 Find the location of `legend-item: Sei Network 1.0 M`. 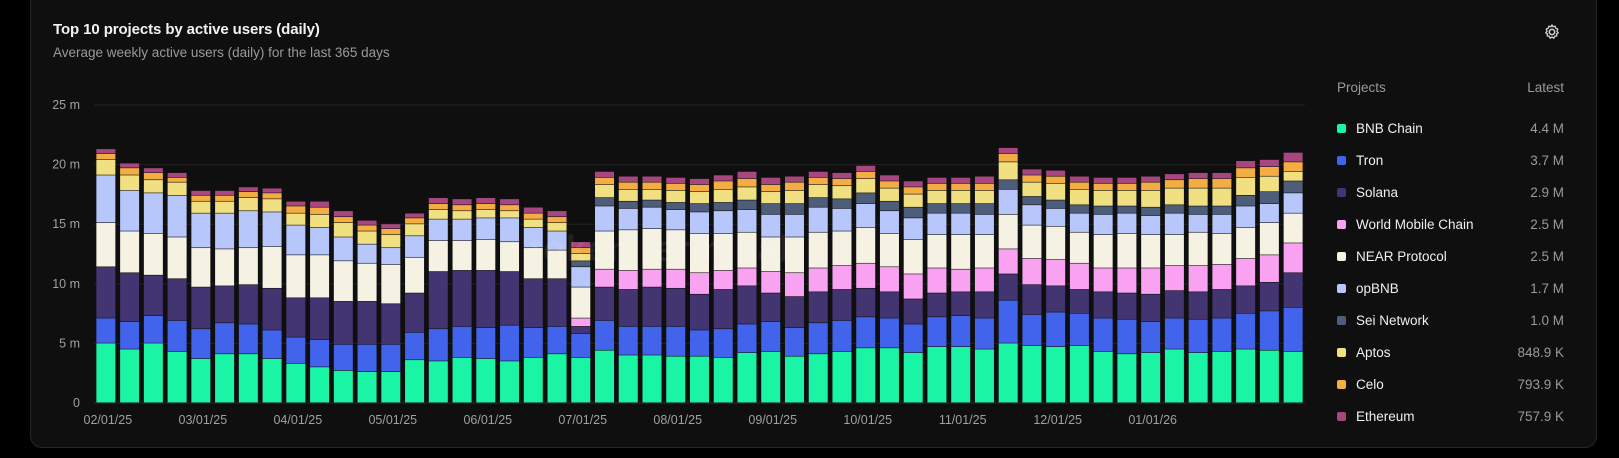

legend-item: Sei Network 1.0 M is located at coordinates (1450, 320).